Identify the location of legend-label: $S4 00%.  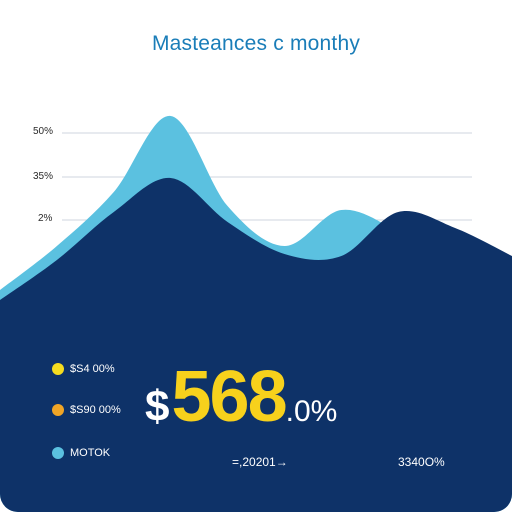
(92, 369).